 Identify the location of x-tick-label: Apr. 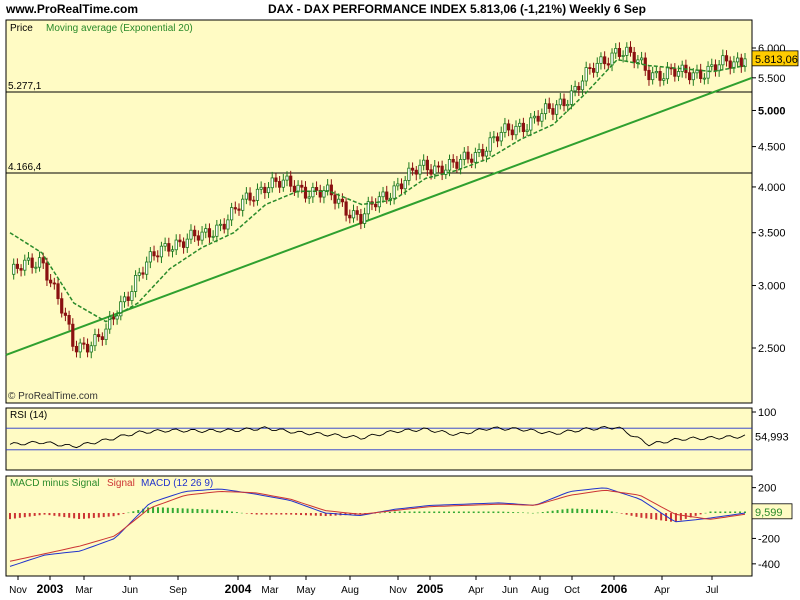
(662, 590).